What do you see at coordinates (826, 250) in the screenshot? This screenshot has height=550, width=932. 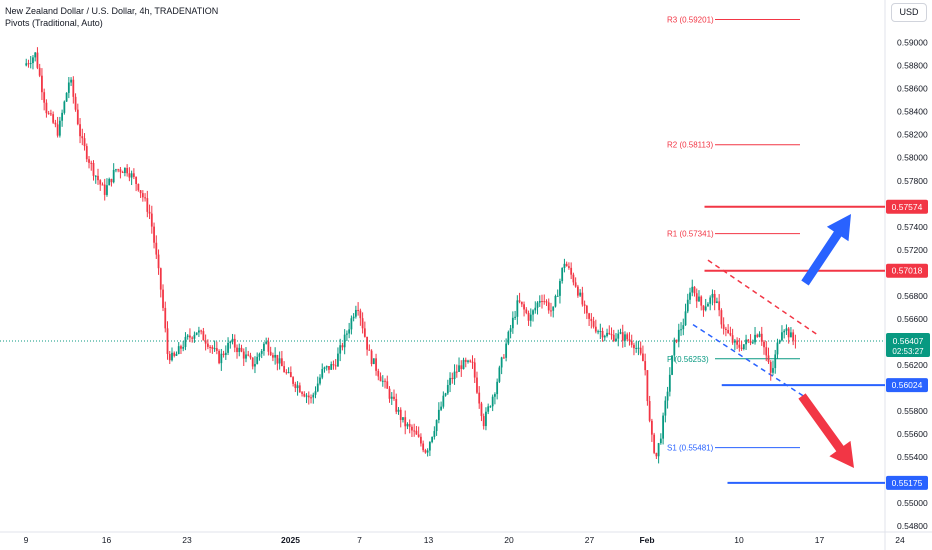 I see `up-arrow` at bounding box center [826, 250].